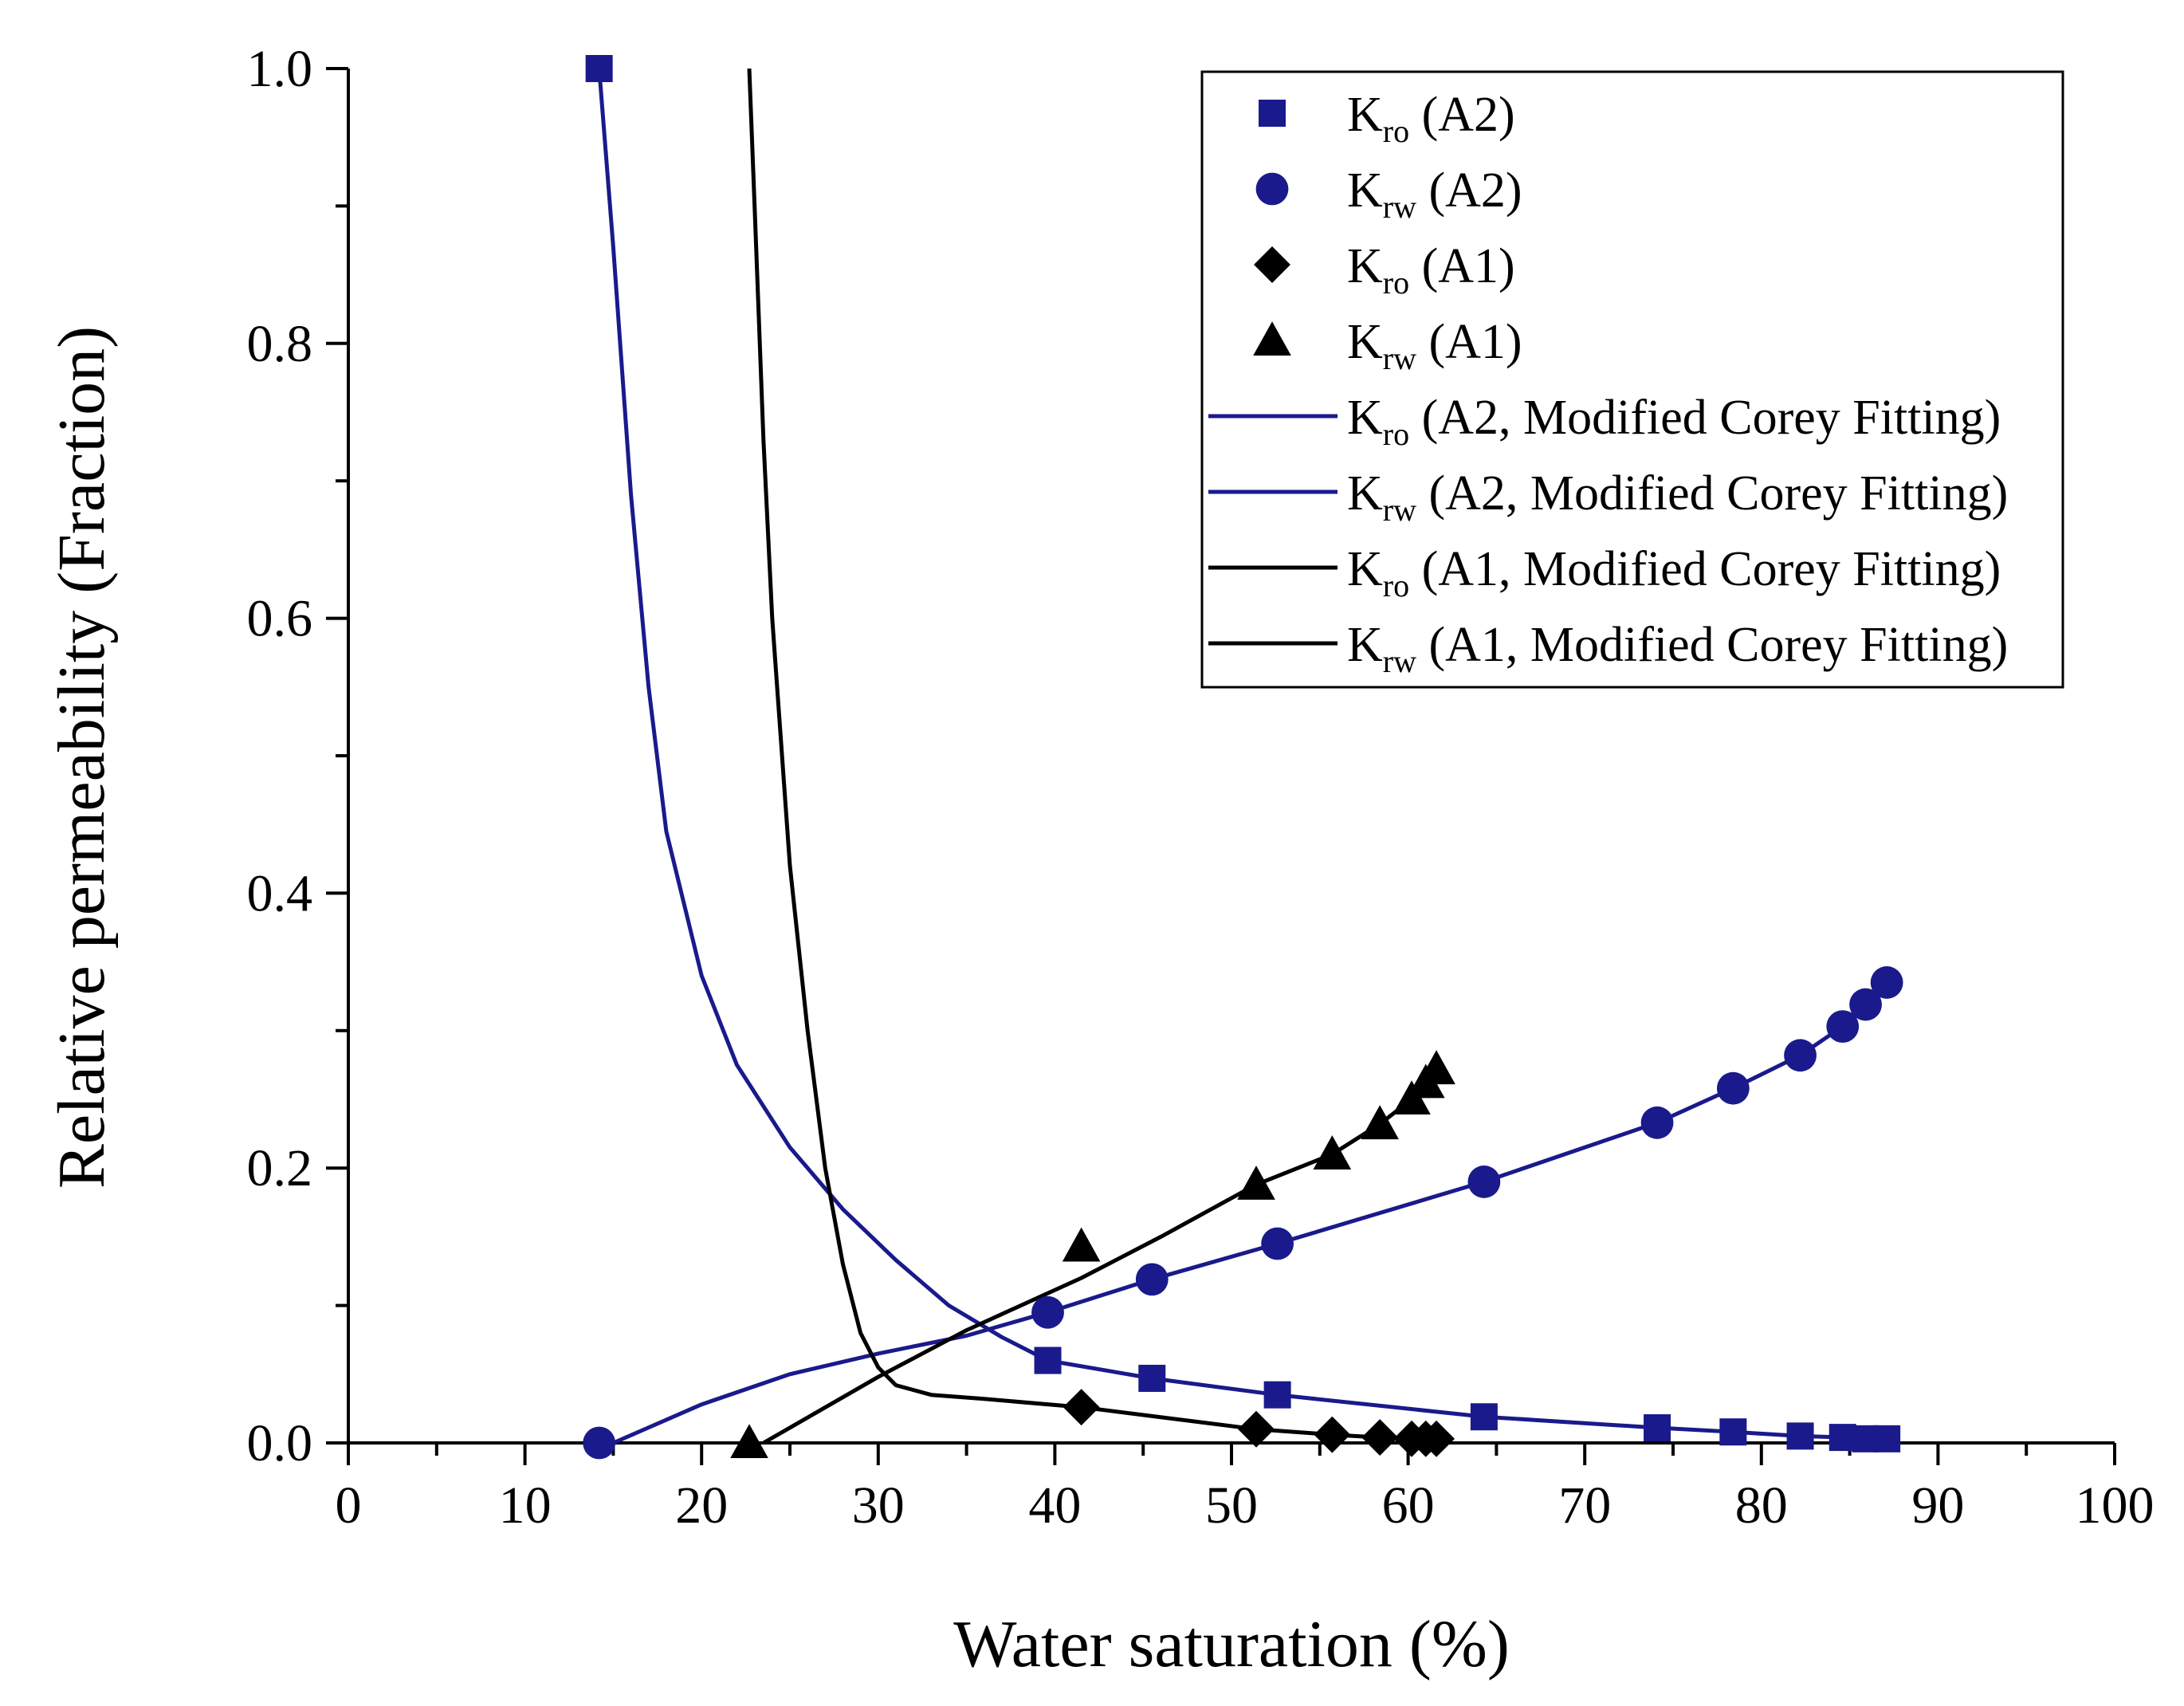  Describe the element at coordinates (1272, 189) in the screenshot. I see `legend-swatch-krw-a2` at that location.